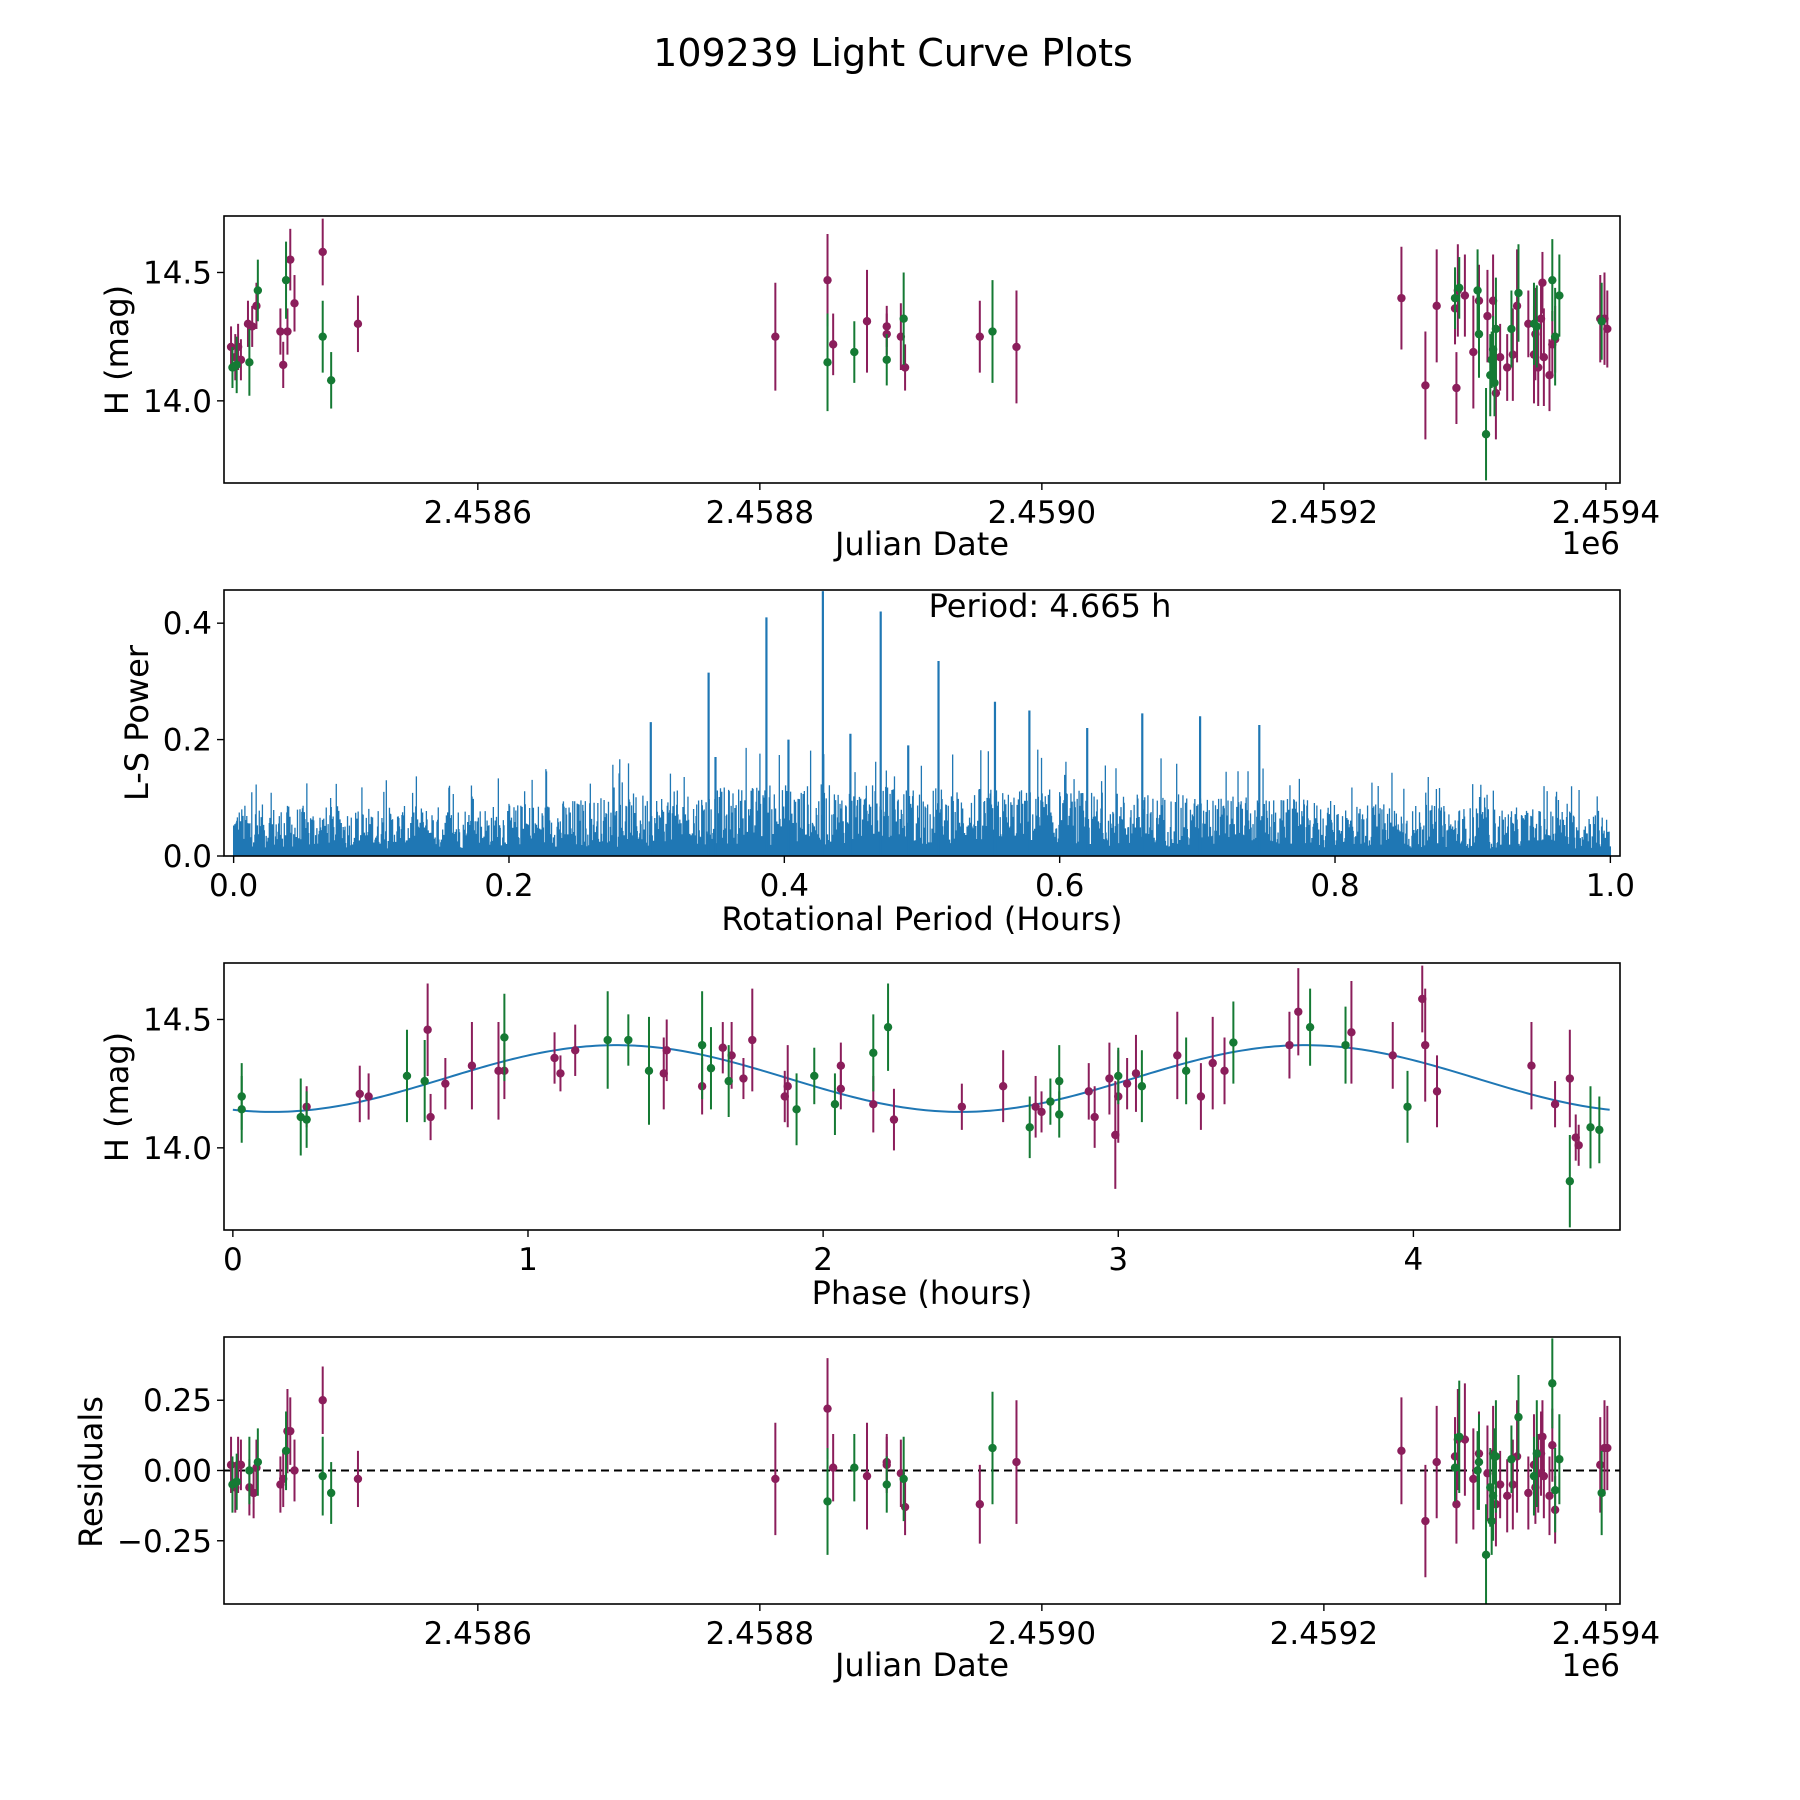  What do you see at coordinates (1324, 1634) in the screenshot?
I see `x-tick-label: 2.4592` at bounding box center [1324, 1634].